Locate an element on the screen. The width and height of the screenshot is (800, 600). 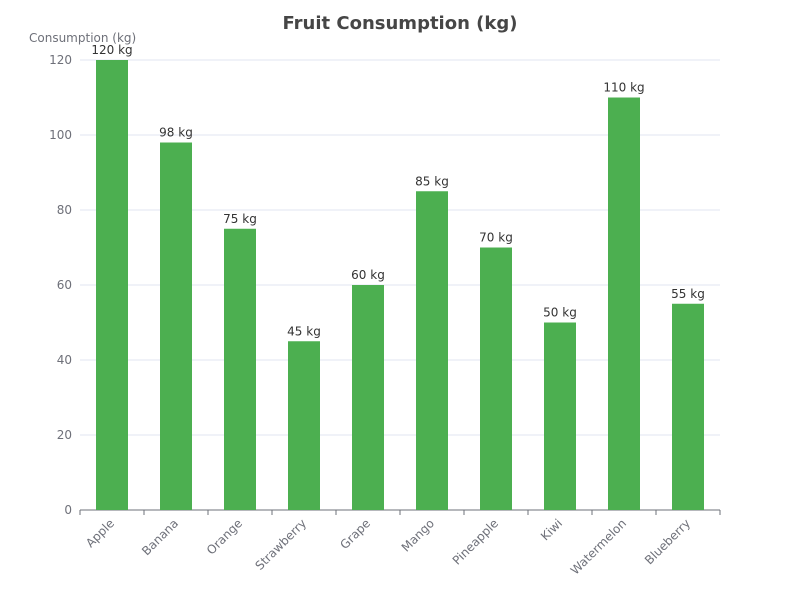
x-tick-label: Apple is located at coordinates (100, 533).